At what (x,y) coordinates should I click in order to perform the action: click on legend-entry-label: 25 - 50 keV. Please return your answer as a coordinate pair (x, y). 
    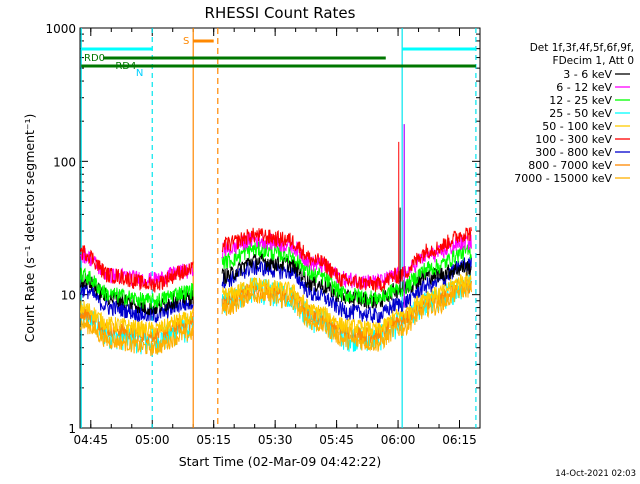
    Looking at the image, I should click on (580, 113).